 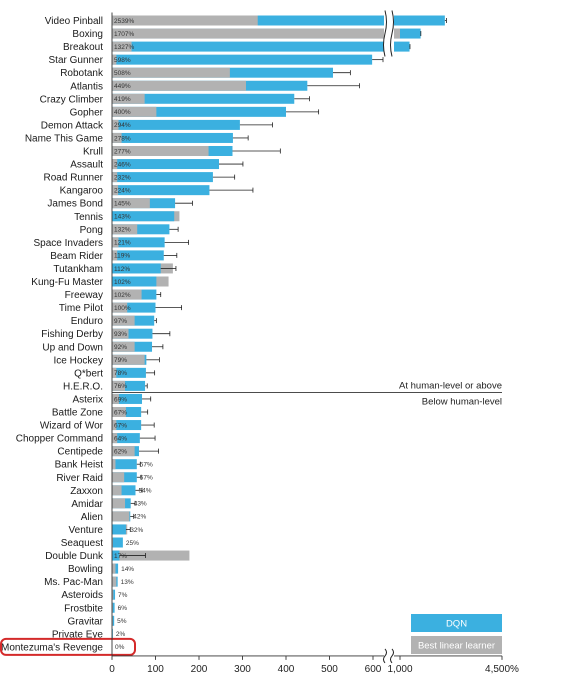 What do you see at coordinates (92, 517) in the screenshot?
I see `category-label-alien: Alien` at bounding box center [92, 517].